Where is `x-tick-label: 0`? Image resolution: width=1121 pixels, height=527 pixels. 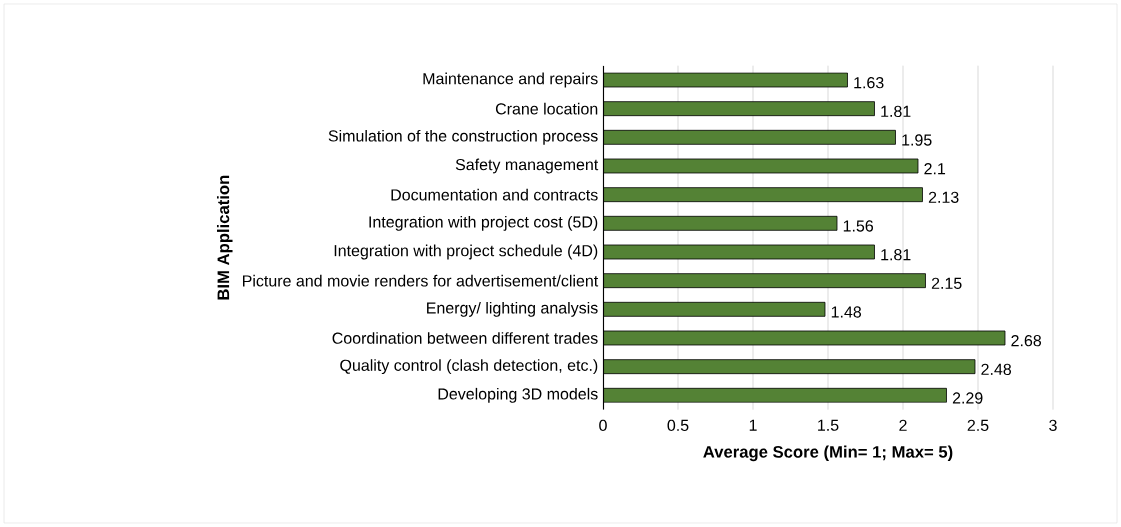
x-tick-label: 0 is located at coordinates (603, 425).